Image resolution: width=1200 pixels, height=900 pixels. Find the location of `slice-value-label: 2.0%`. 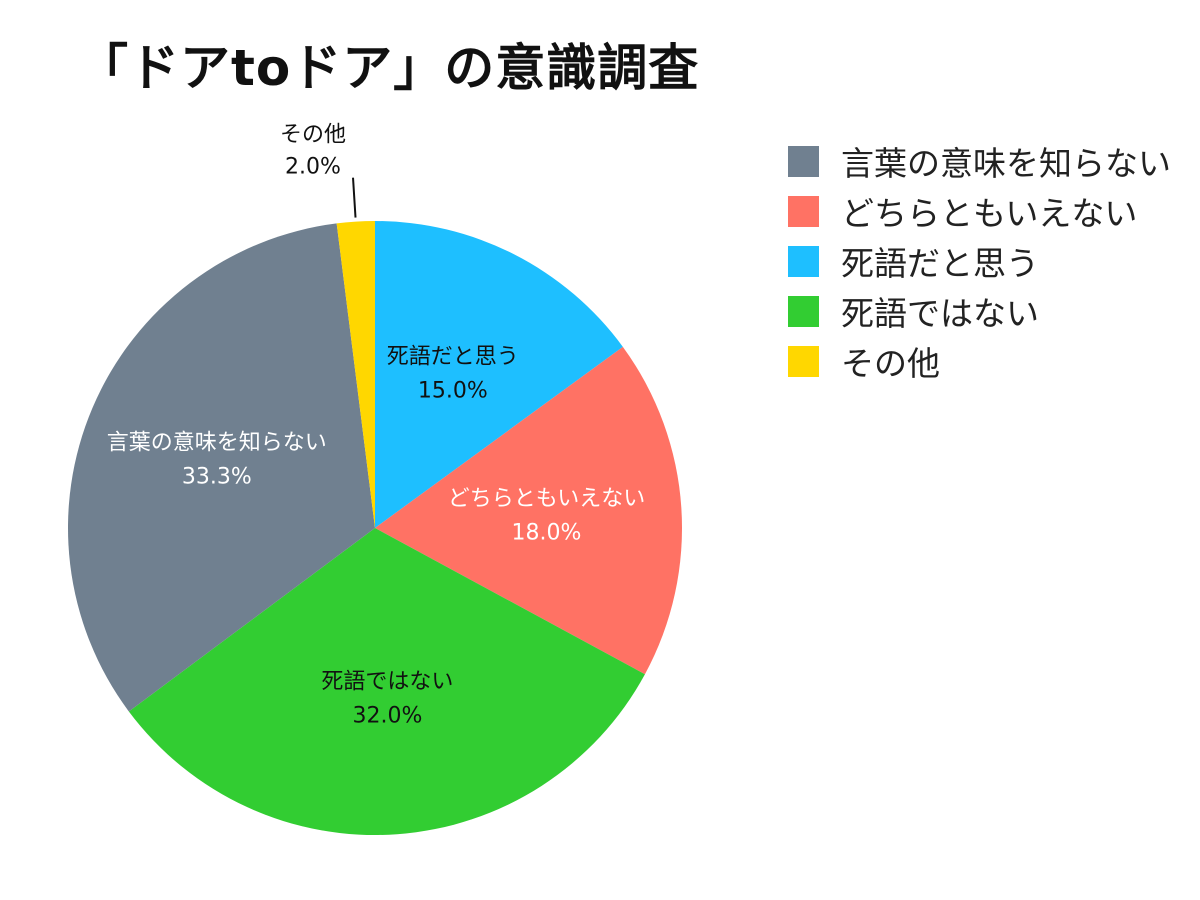

slice-value-label: 2.0% is located at coordinates (313, 167).